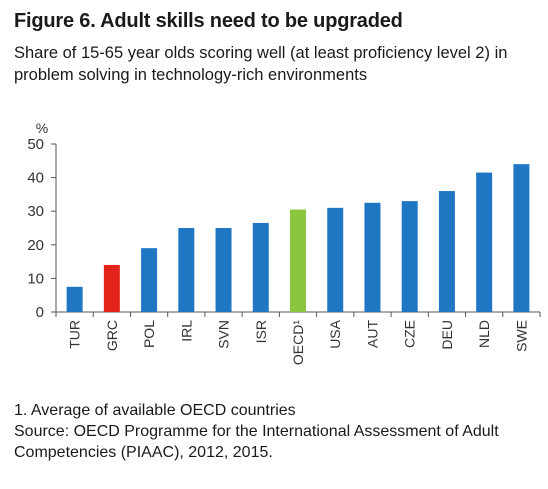 Image resolution: width=548 pixels, height=489 pixels. What do you see at coordinates (35, 245) in the screenshot?
I see `y-tick-label: 20` at bounding box center [35, 245].